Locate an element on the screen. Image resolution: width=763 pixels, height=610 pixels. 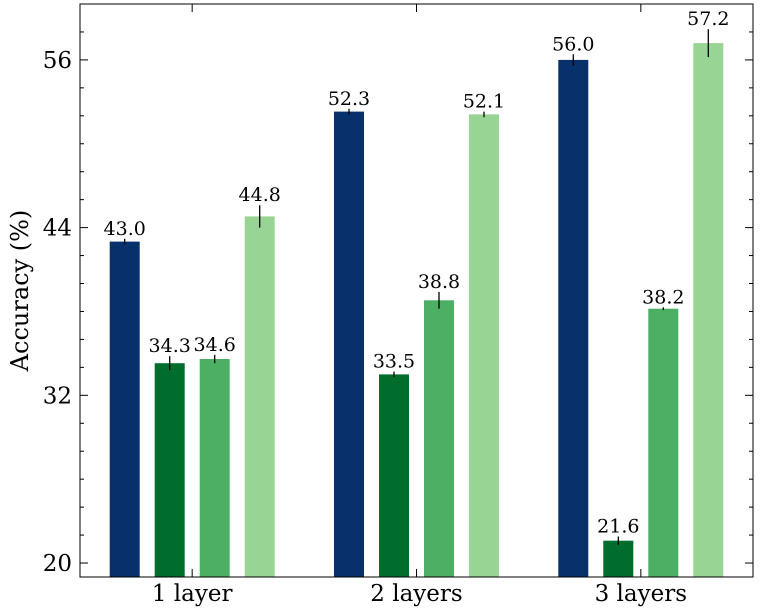
y-tick-label: 44 is located at coordinates (57, 229).